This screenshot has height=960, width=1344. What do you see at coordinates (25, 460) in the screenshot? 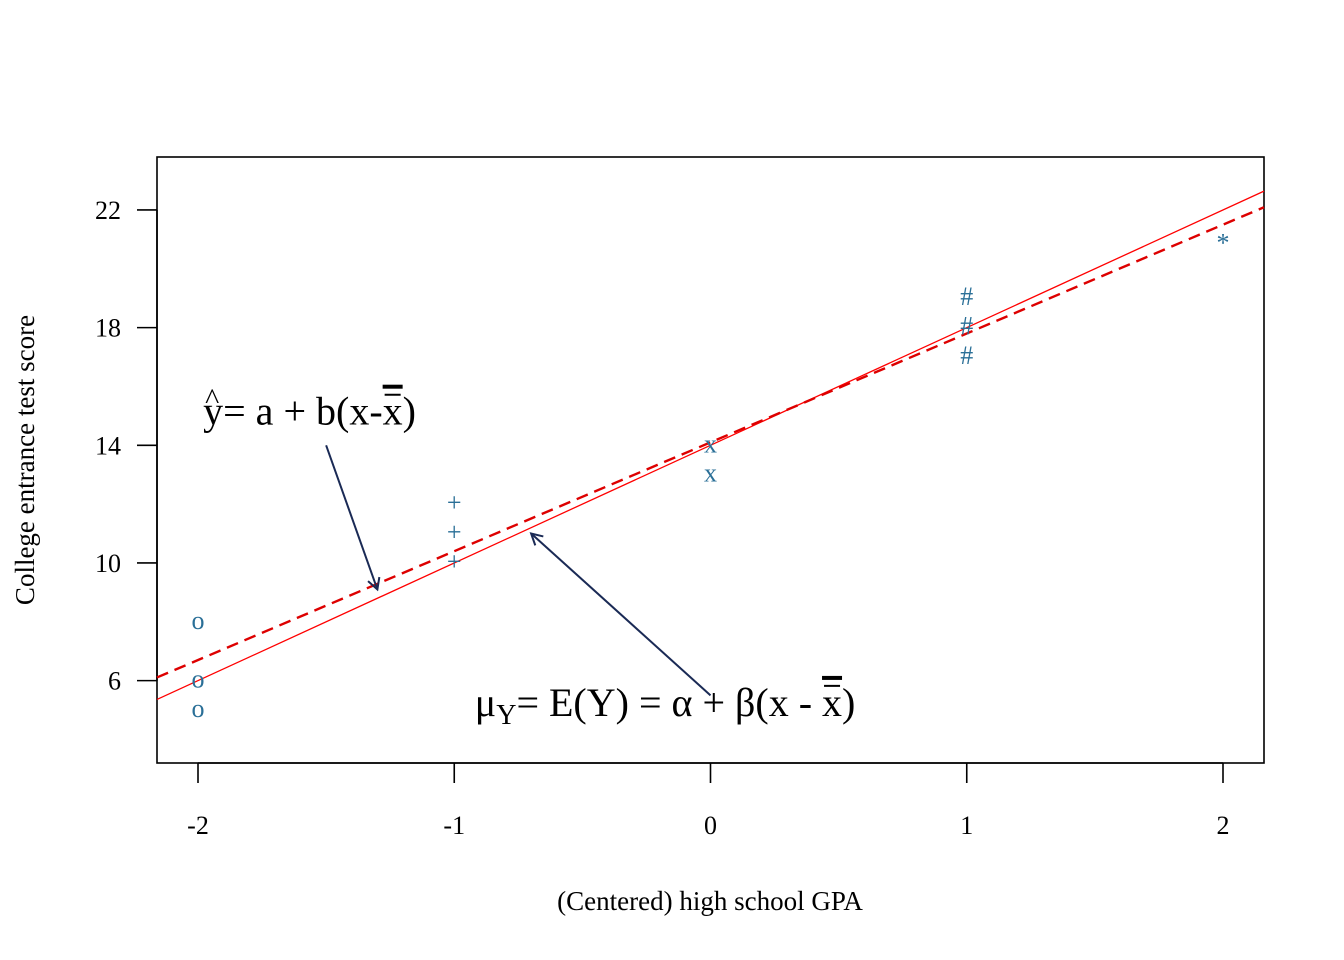
I see `y-axis-label: College entrance test score` at bounding box center [25, 460].